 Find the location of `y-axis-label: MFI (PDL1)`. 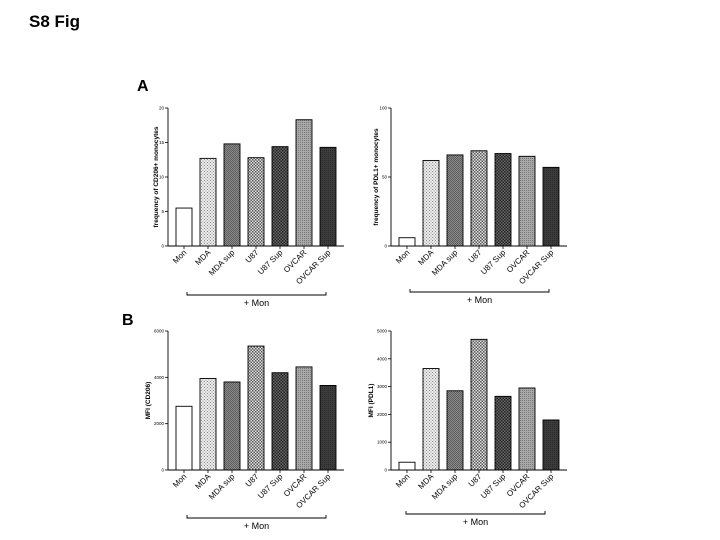

y-axis-label: MFI (PDL1) is located at coordinates (371, 401).